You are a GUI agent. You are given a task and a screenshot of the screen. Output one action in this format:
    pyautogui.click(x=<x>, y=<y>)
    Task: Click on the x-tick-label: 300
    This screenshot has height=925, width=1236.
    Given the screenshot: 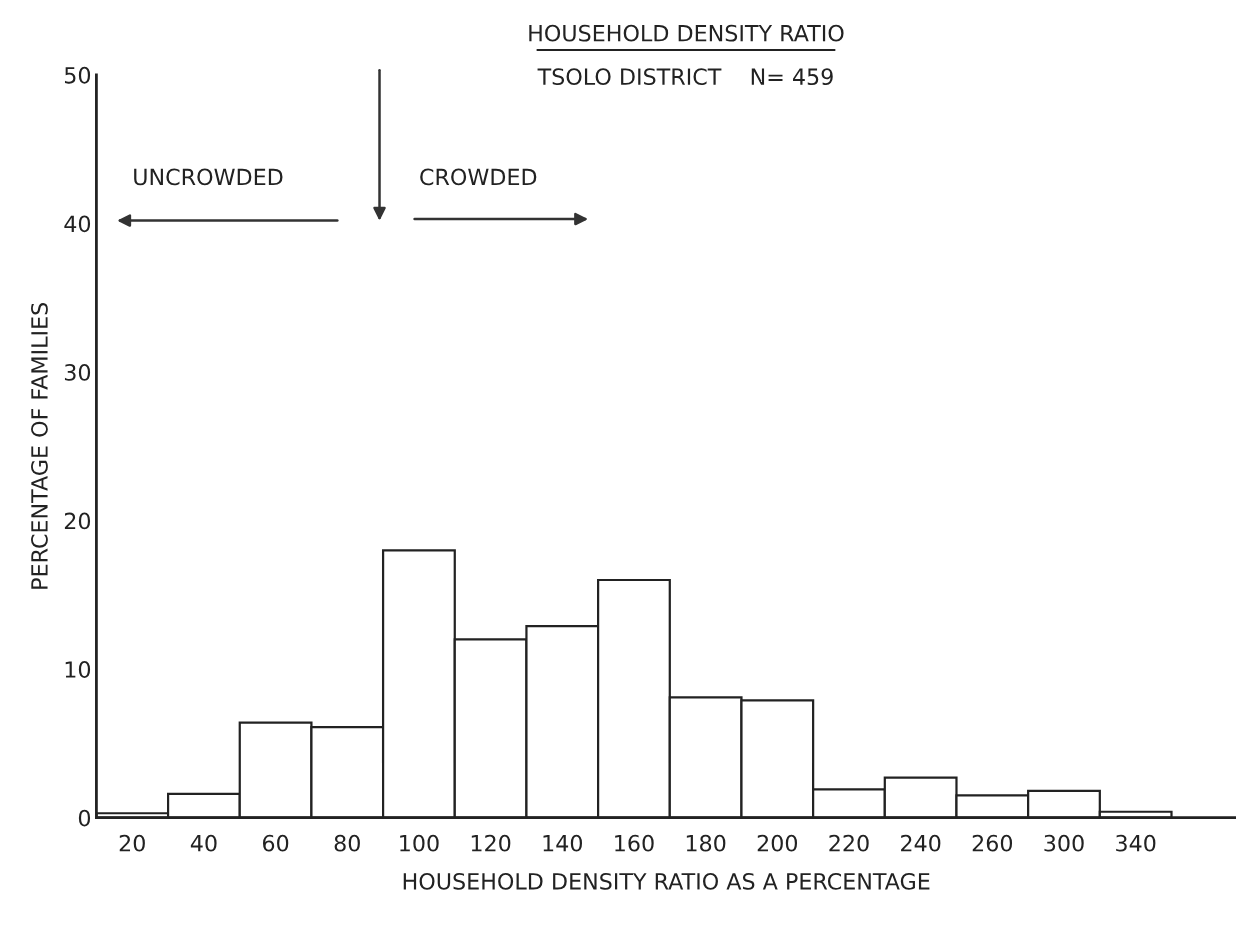 What is the action you would take?
    pyautogui.click(x=1064, y=843)
    